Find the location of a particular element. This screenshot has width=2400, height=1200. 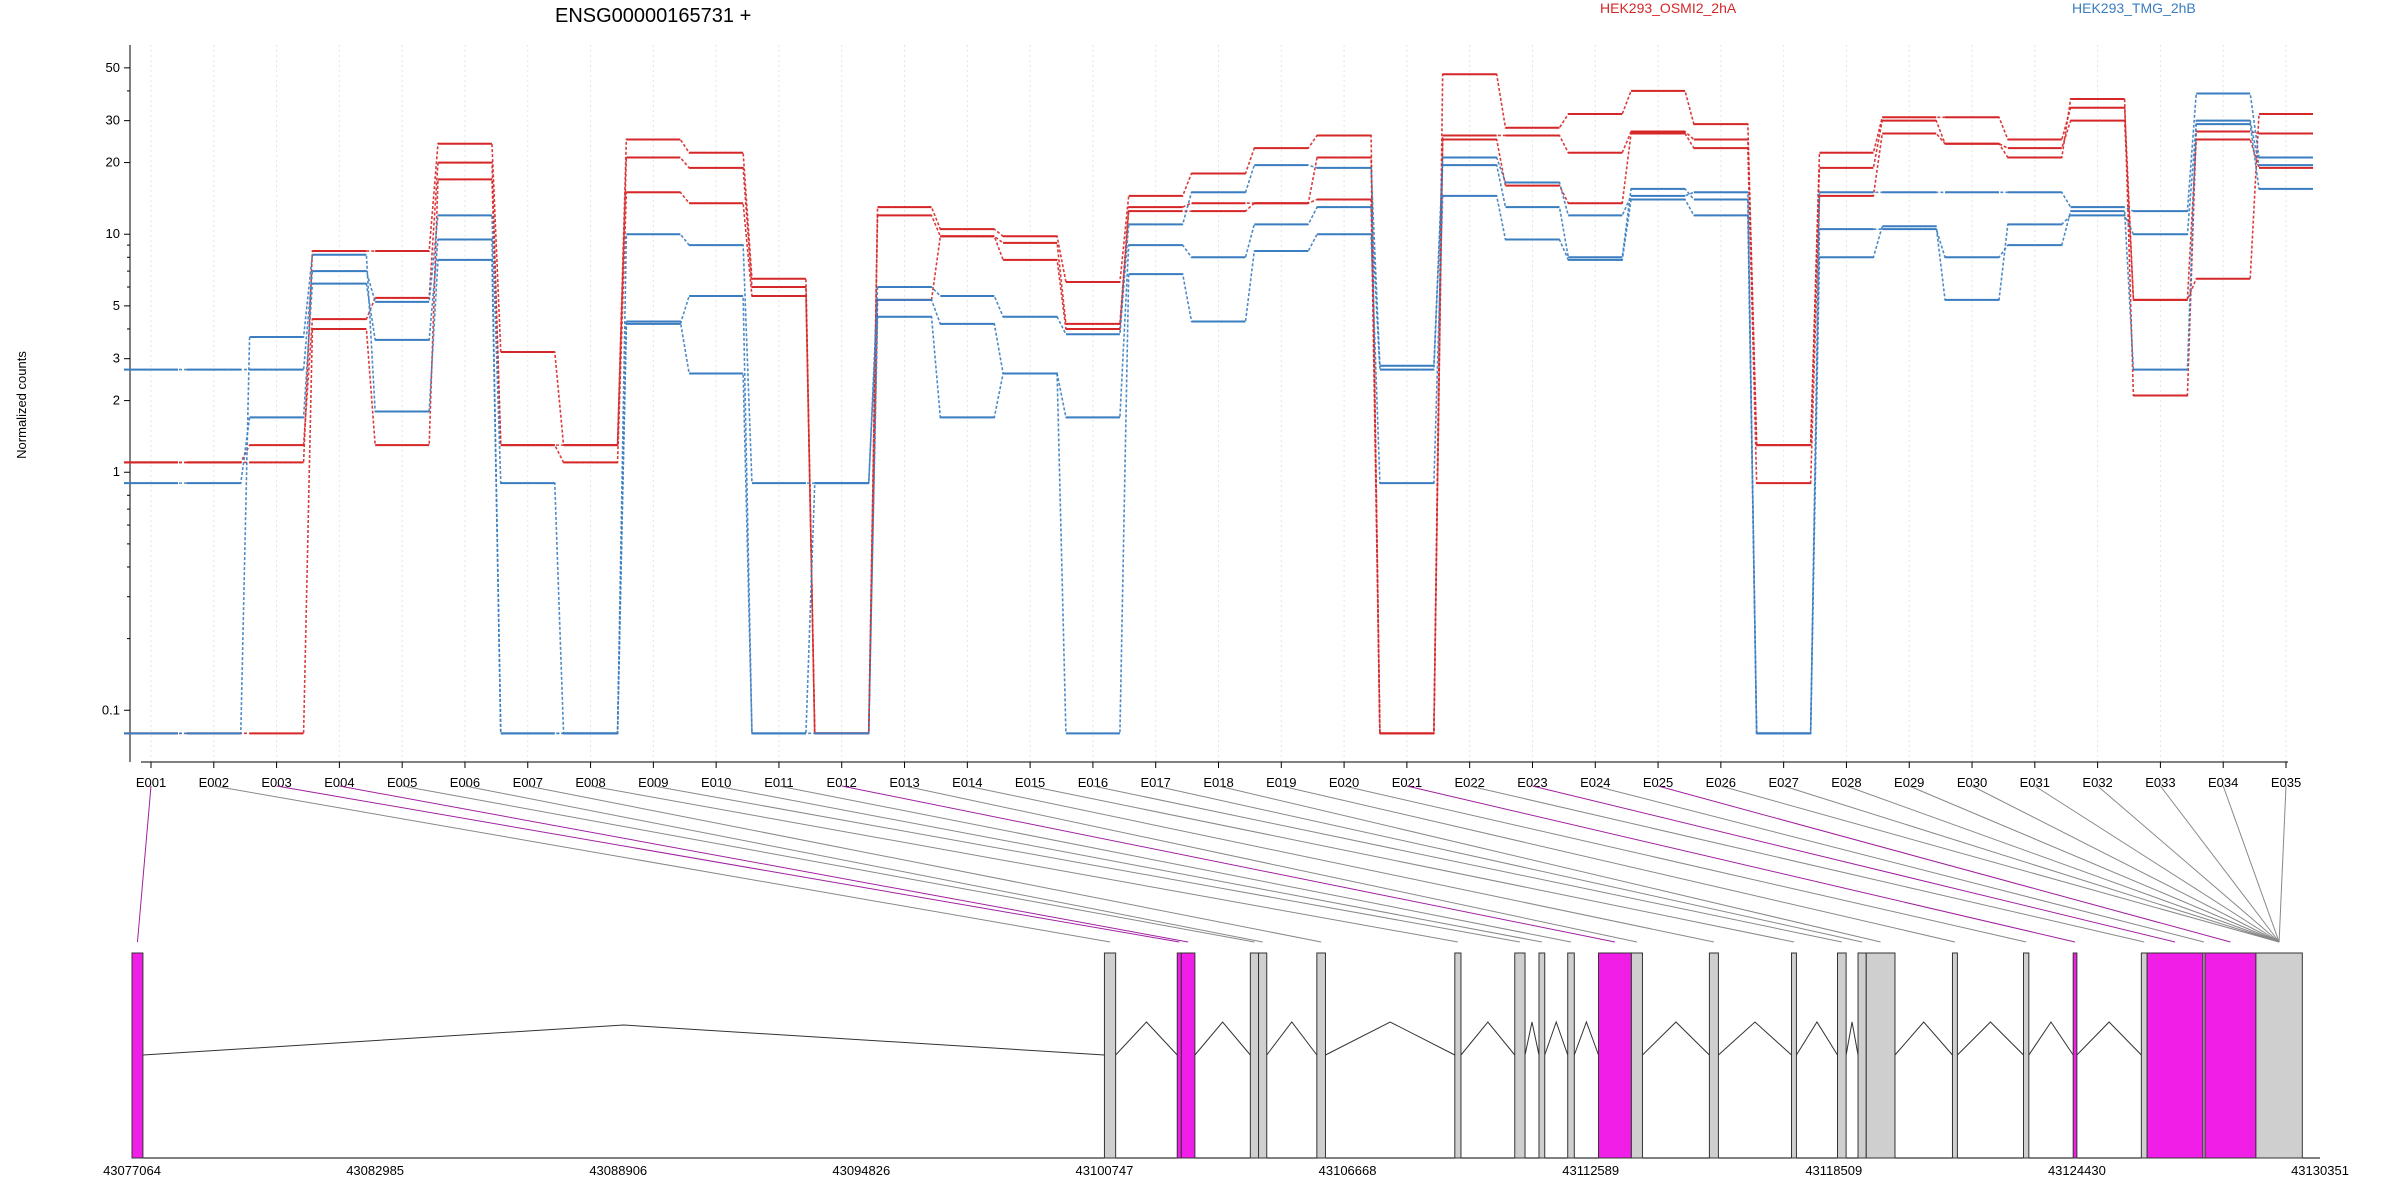

coordinate-tick-label: 43106668 is located at coordinates (1348, 1170).